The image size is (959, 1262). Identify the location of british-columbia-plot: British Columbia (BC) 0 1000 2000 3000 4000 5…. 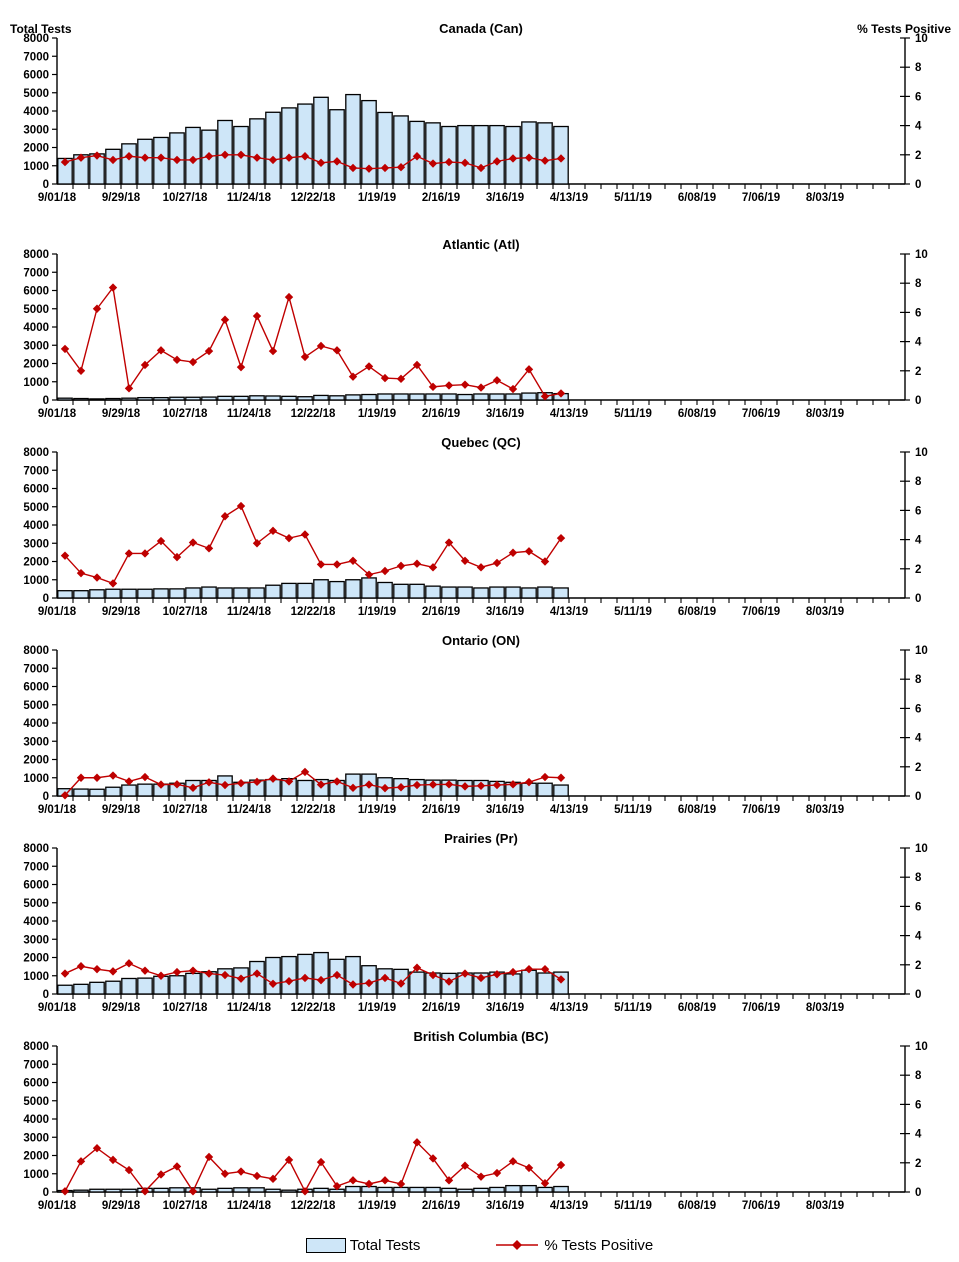
(475, 1120).